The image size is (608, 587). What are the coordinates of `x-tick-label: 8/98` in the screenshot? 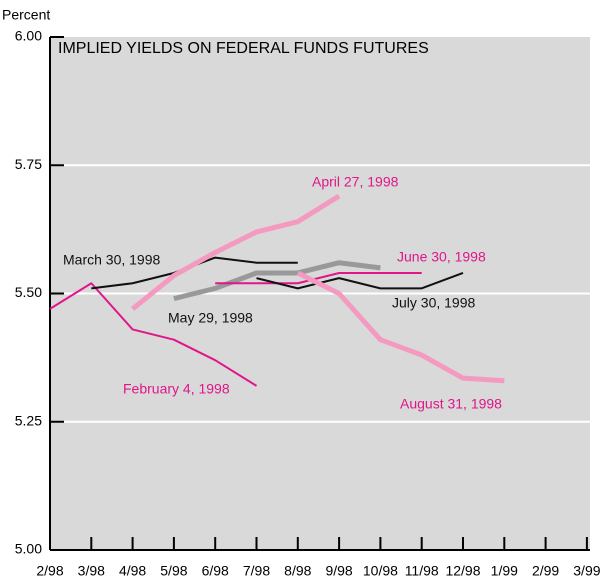 It's located at (297, 571).